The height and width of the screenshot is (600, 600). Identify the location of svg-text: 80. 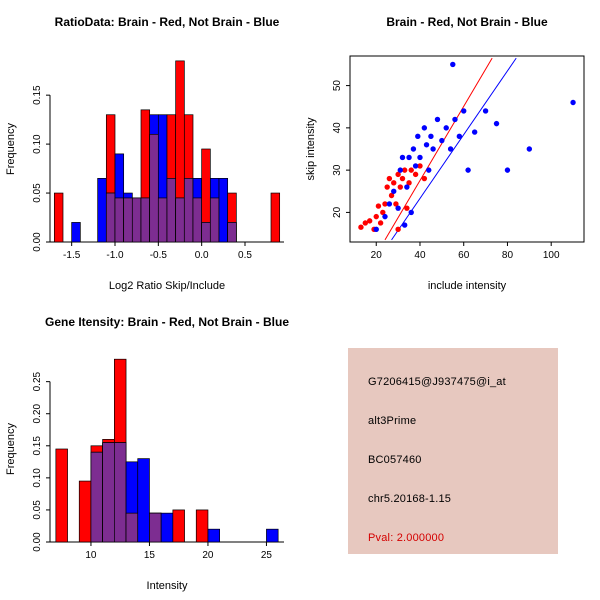
(508, 255).